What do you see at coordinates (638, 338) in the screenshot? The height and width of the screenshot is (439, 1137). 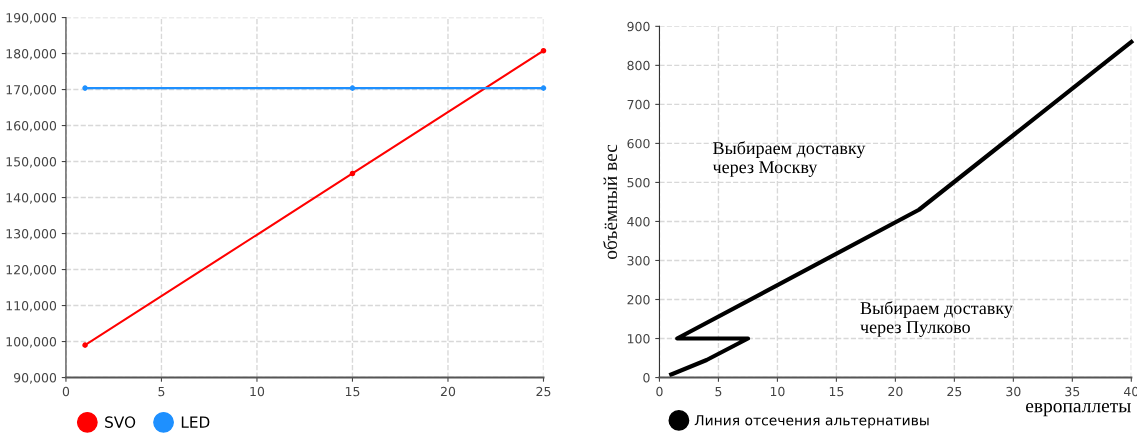 I see `y-tick-label: 100` at bounding box center [638, 338].